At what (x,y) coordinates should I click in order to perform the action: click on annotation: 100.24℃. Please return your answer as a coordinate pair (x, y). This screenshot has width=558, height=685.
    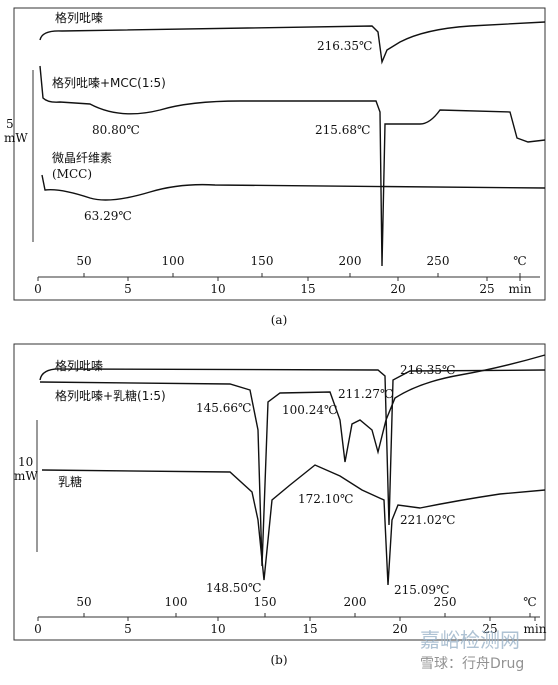
    Looking at the image, I should click on (309, 410).